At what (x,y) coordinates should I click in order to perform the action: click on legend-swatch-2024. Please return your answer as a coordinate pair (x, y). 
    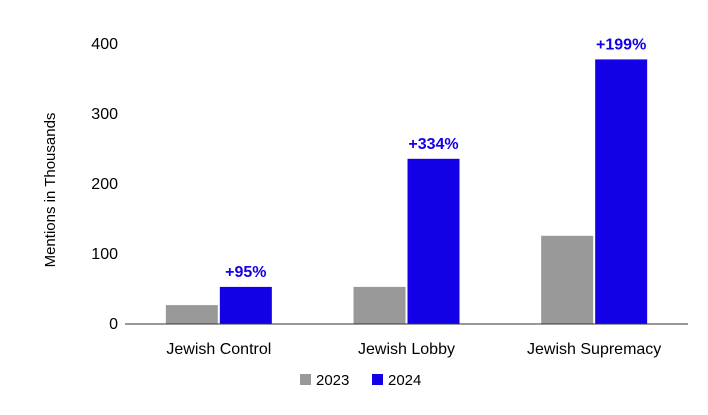
    Looking at the image, I should click on (377, 379).